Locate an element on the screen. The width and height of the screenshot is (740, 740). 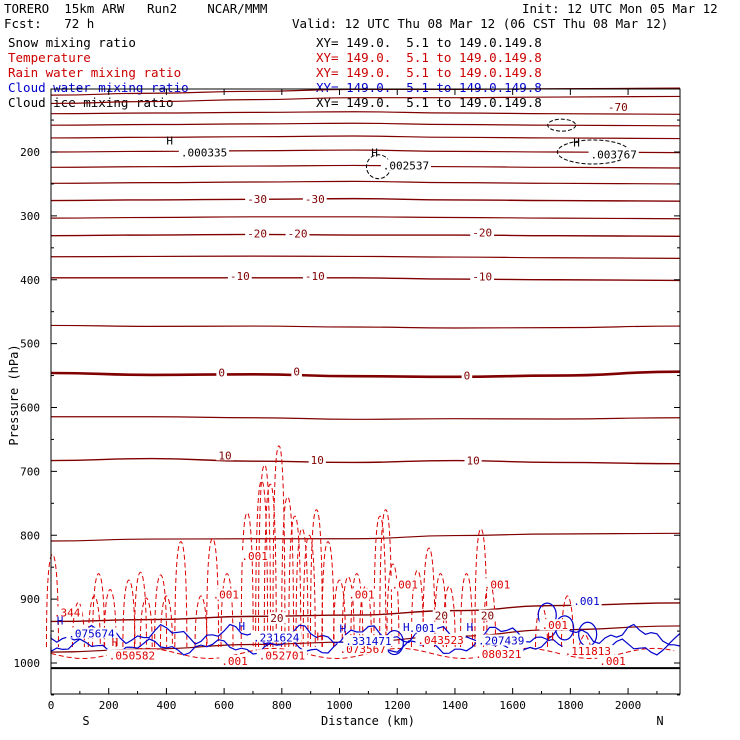
legend-cloud-water-xy: XY= 149.0. 5.1 to 149.0.149.8 is located at coordinates (429, 87).